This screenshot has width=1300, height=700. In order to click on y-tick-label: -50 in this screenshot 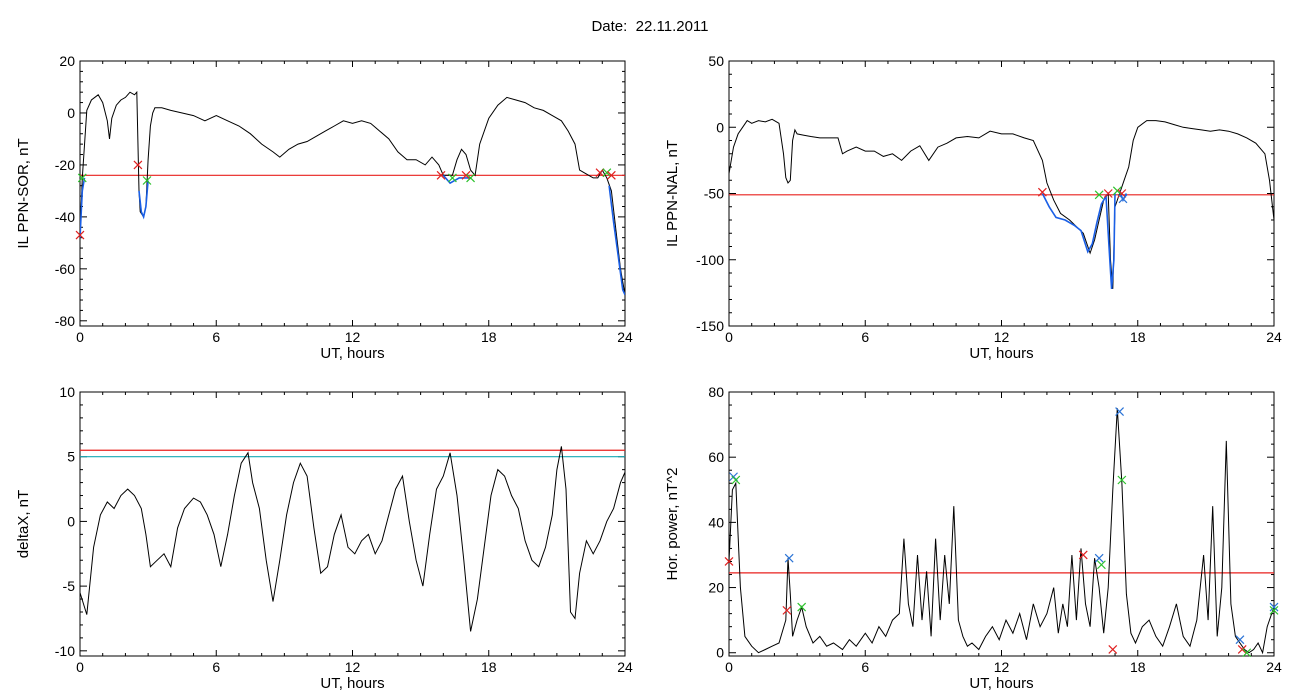, I will do `click(714, 194)`.